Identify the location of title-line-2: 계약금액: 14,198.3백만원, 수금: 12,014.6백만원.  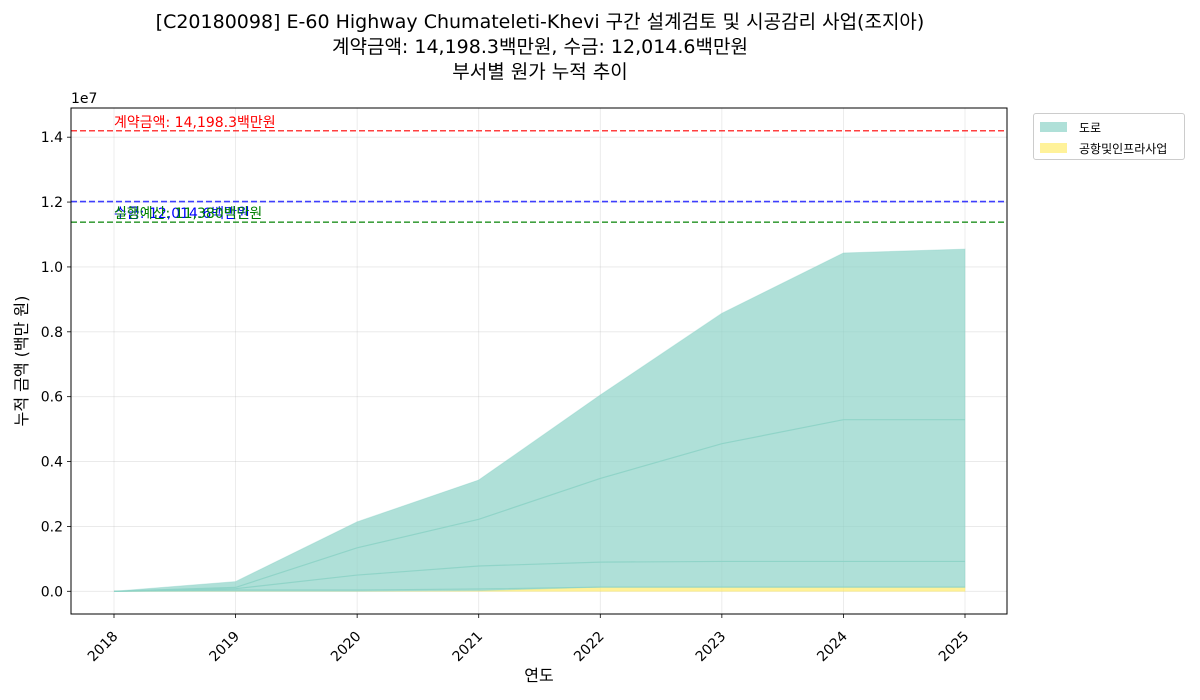
(540, 47).